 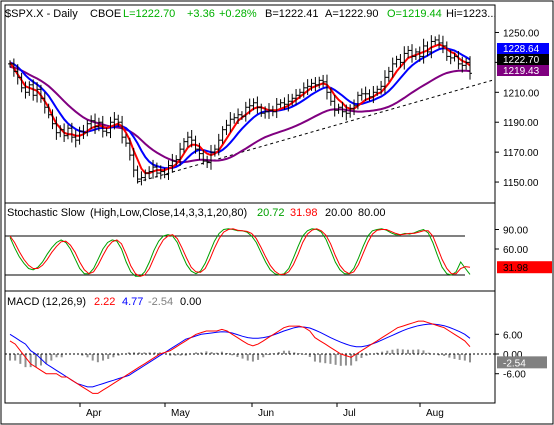 I want to click on stochastic-k-value: 20.72, so click(x=271, y=213).